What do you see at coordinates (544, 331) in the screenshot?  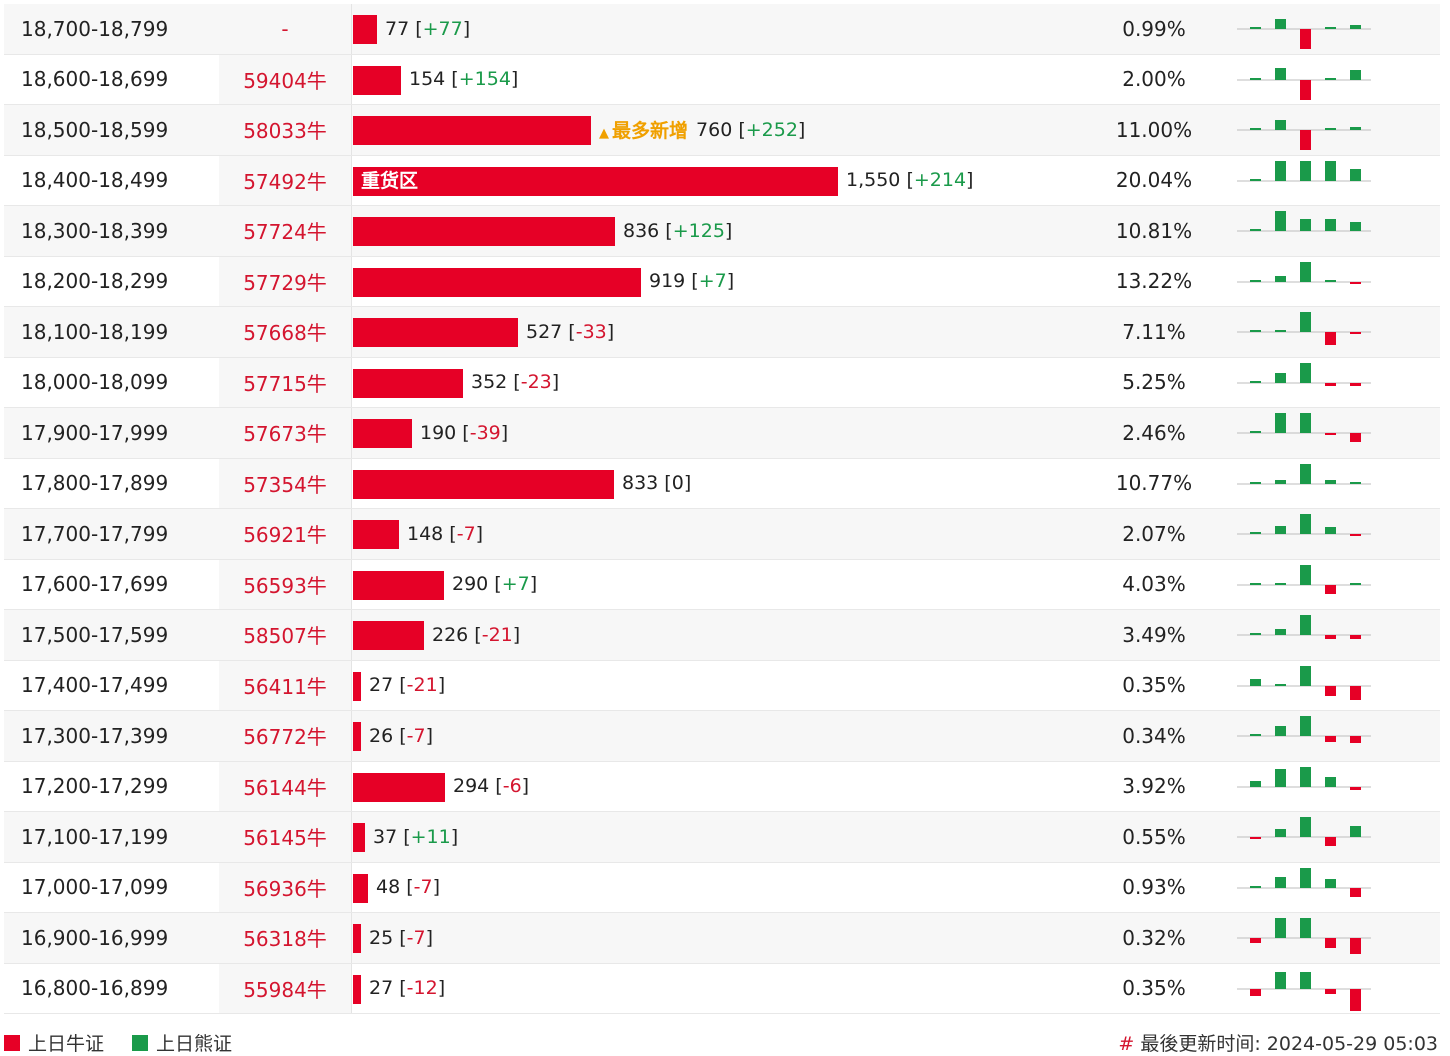 I see `volume-count: 527` at bounding box center [544, 331].